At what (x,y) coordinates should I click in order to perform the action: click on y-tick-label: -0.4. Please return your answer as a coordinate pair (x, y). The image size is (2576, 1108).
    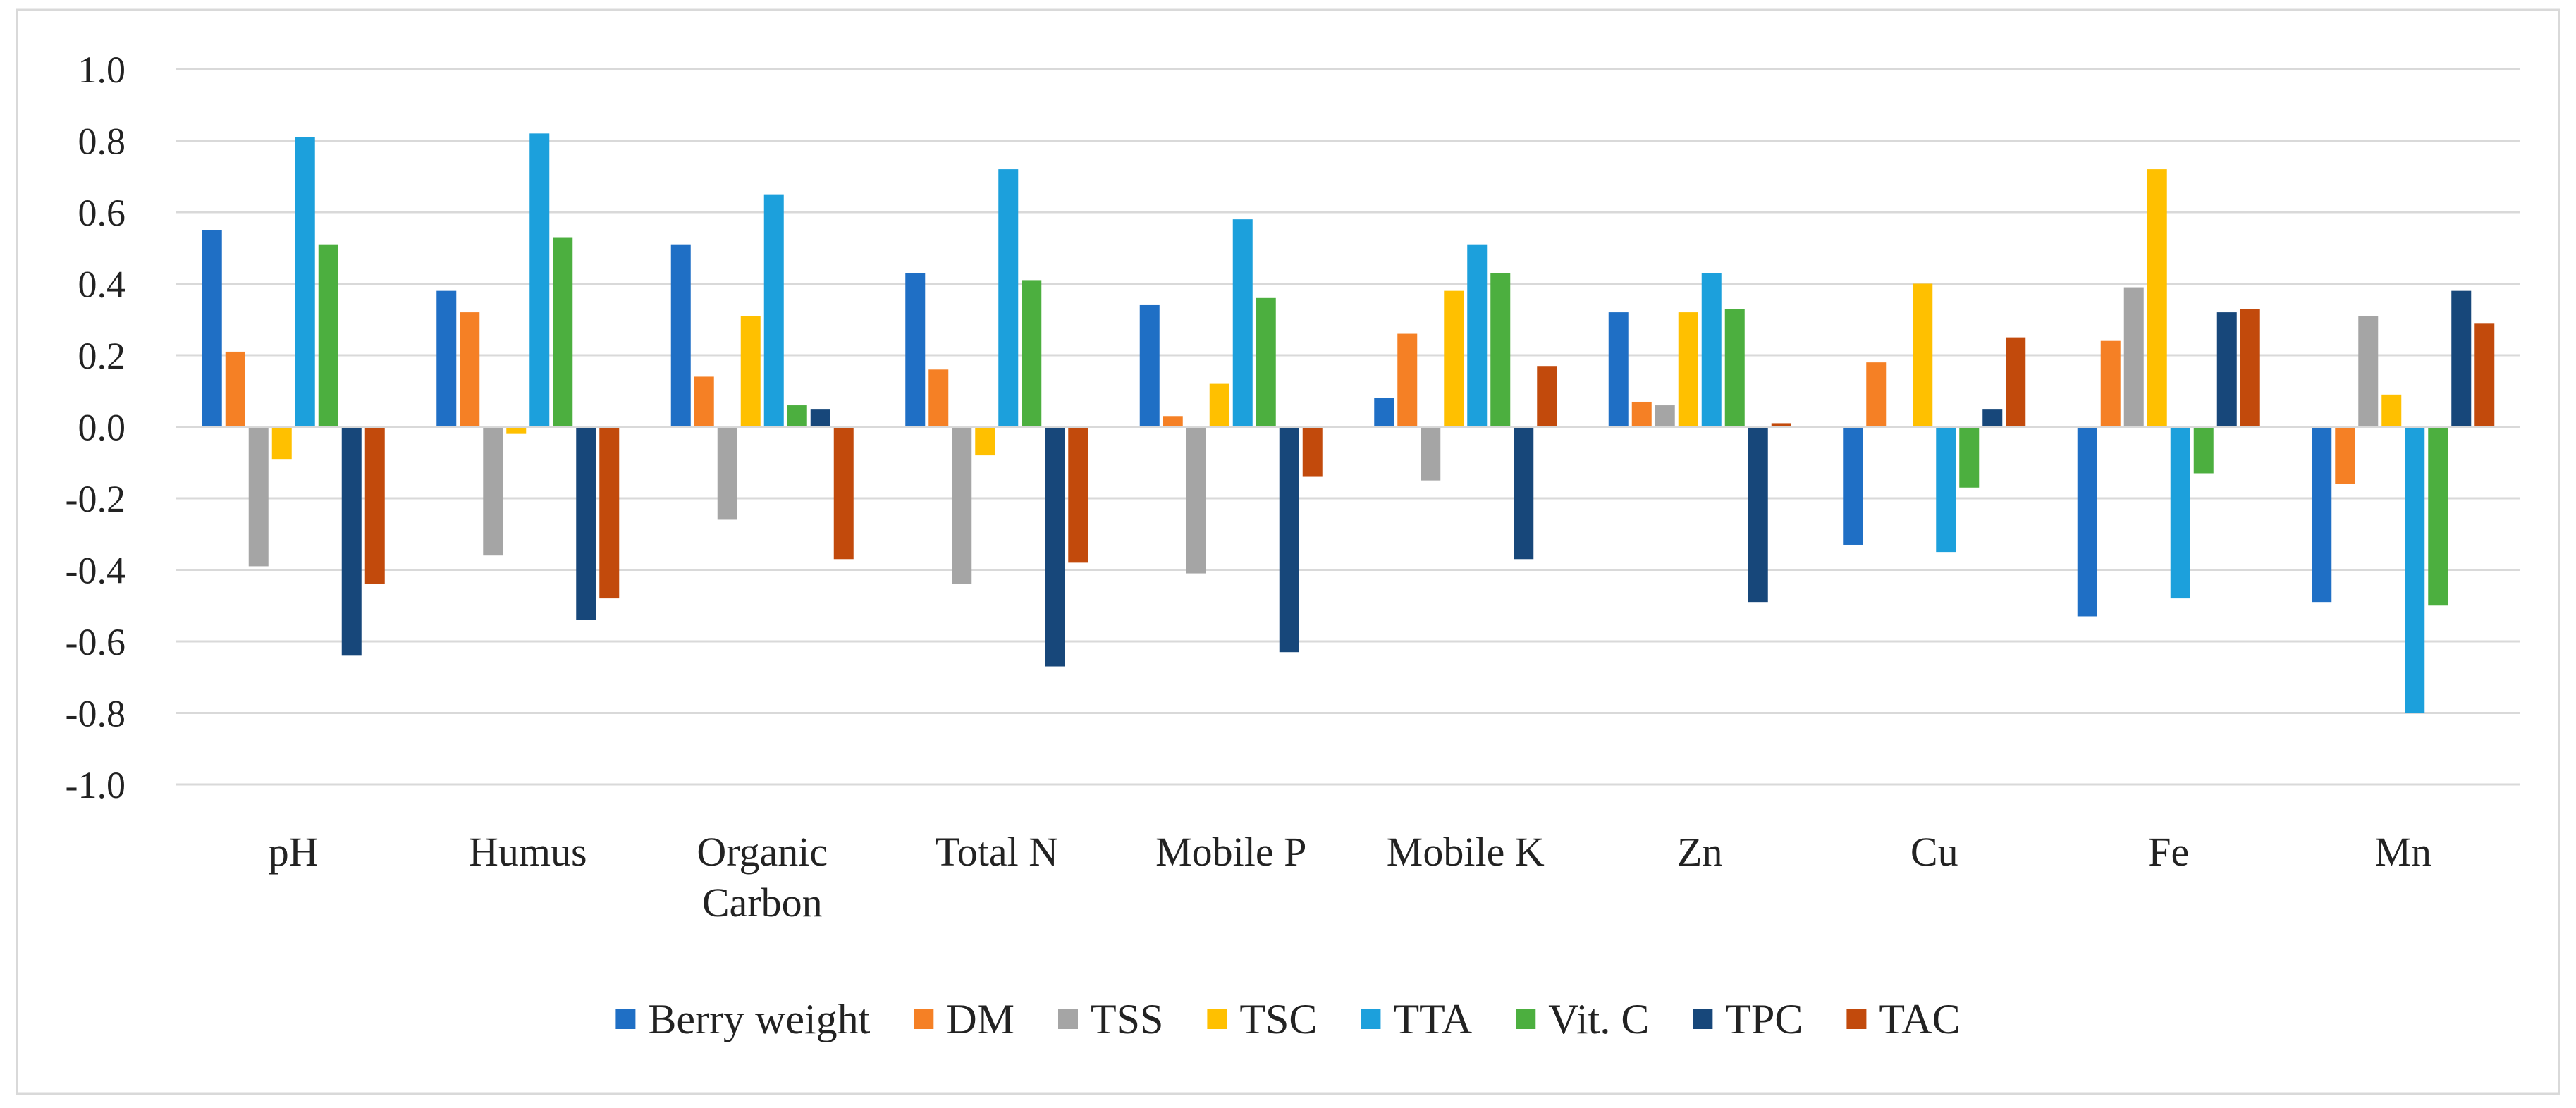
    Looking at the image, I should click on (95, 571).